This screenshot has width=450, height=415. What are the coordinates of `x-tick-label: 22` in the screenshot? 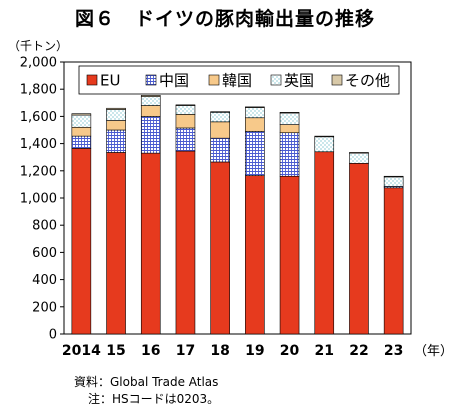 It's located at (358, 351).